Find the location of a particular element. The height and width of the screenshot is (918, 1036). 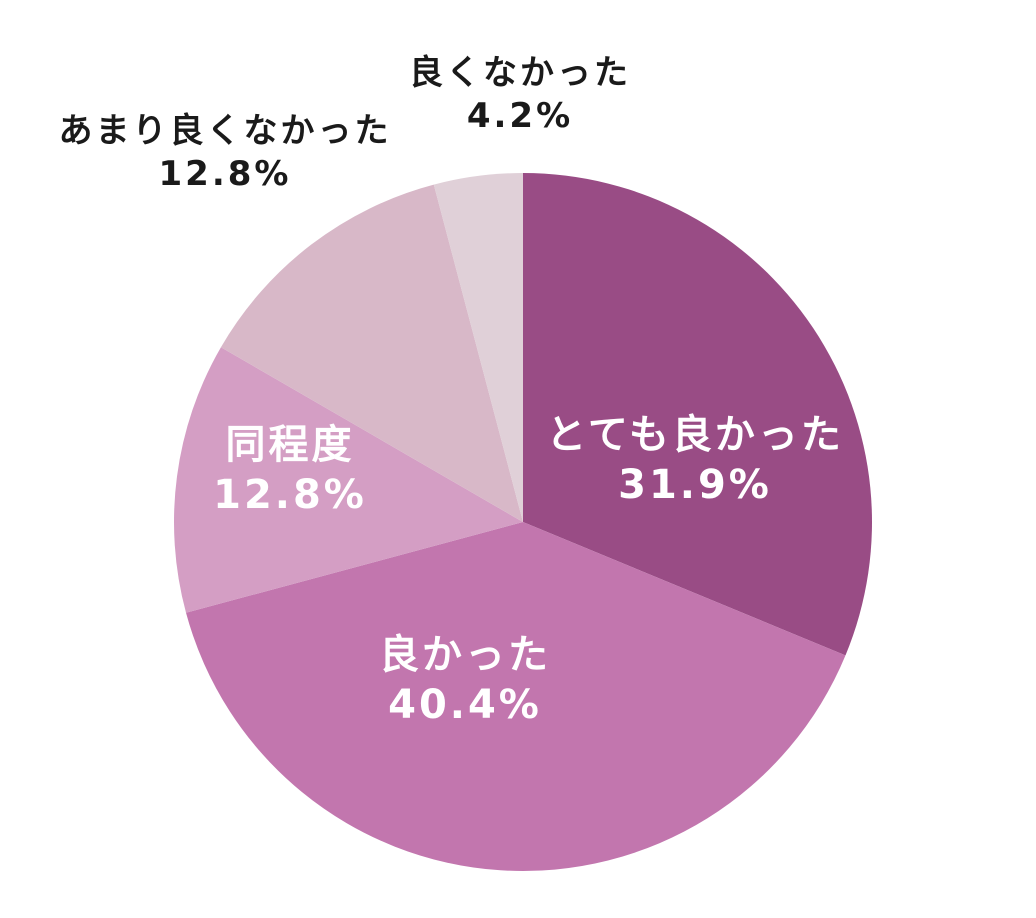

label-same-value: 12.8% is located at coordinates (290, 495).